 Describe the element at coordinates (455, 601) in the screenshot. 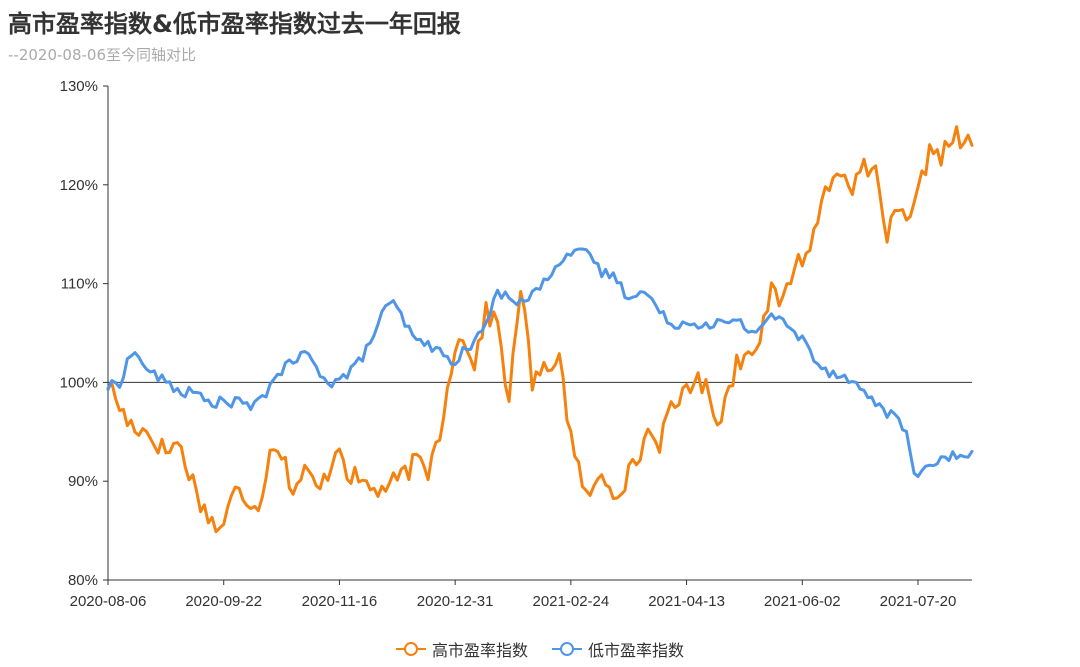

I see `x-tick-label: 2020-12-31` at that location.